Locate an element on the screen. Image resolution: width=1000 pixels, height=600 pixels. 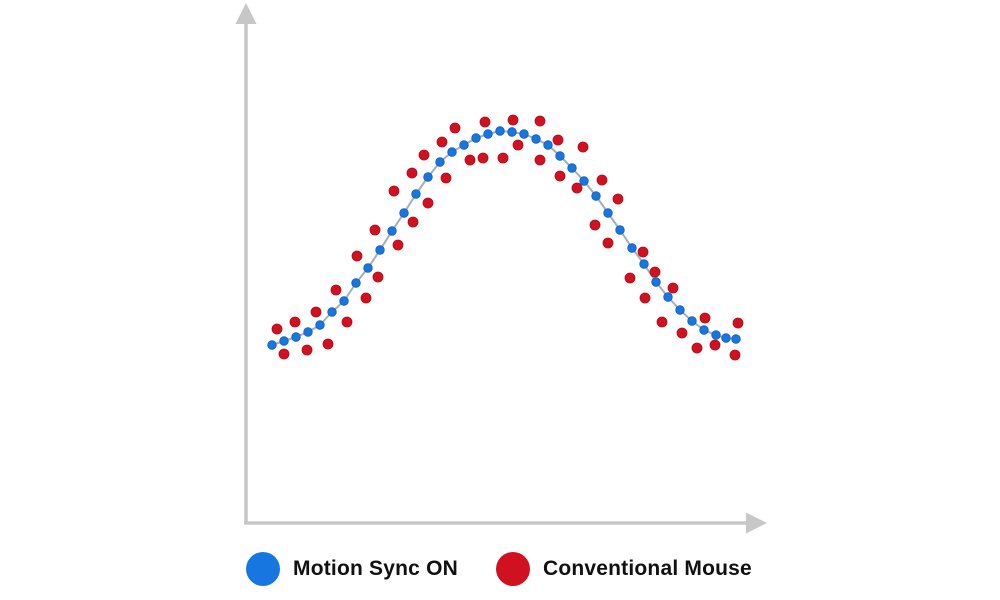
legend: Motion Sync ON Conventional Mouse is located at coordinates (499, 569).